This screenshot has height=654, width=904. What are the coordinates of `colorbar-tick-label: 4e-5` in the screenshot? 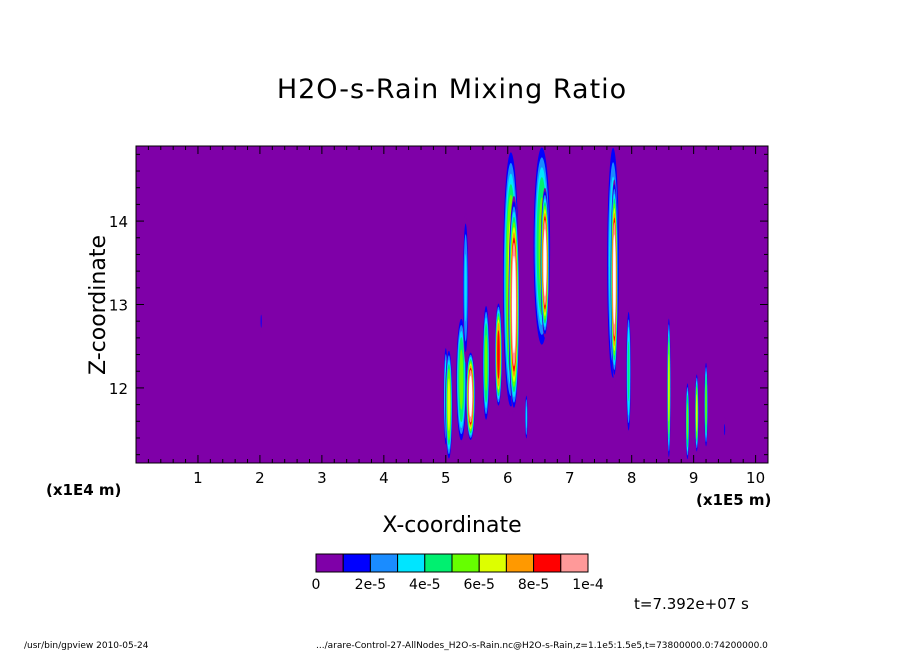 It's located at (424, 585).